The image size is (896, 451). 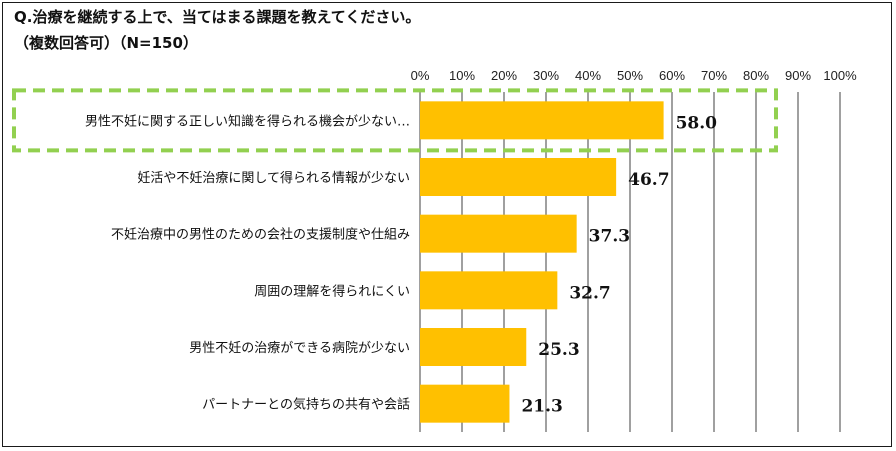 I want to click on category-label: 周囲の理解を得られにくい, so click(x=332, y=291).